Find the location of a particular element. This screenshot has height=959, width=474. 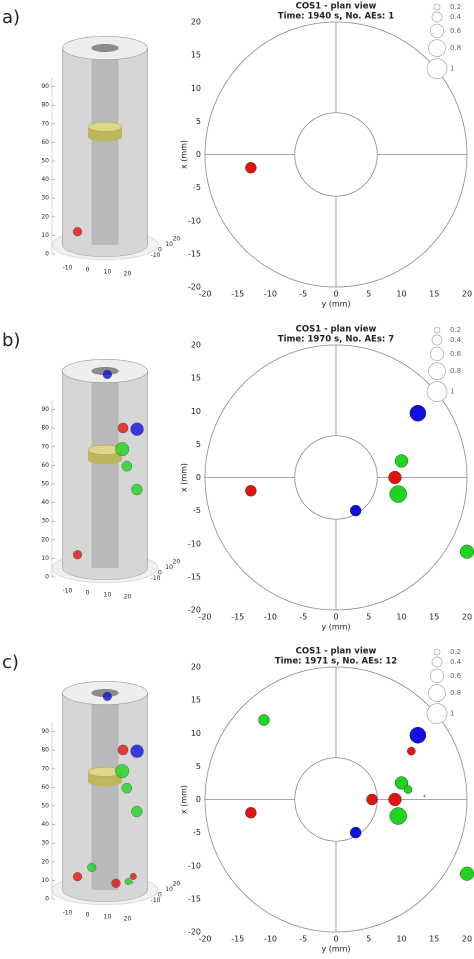

y-axis-label: x (mm) is located at coordinates (184, 154).